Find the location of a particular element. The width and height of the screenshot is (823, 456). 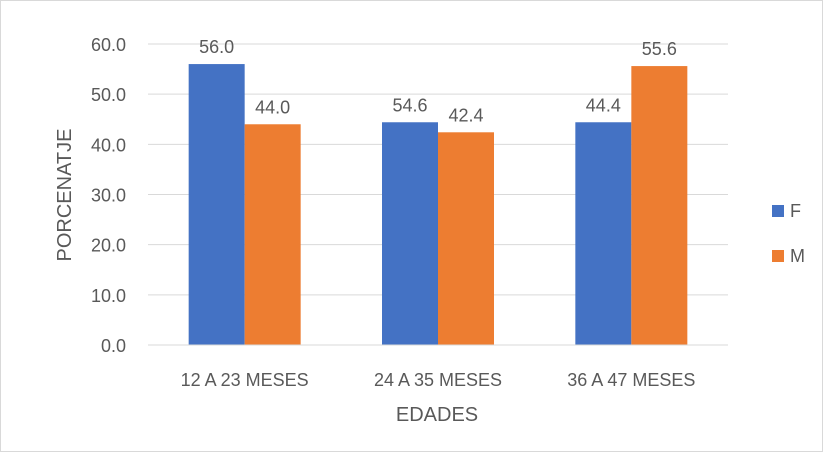

x-tick-label: 24 A 35 MESES is located at coordinates (438, 380).